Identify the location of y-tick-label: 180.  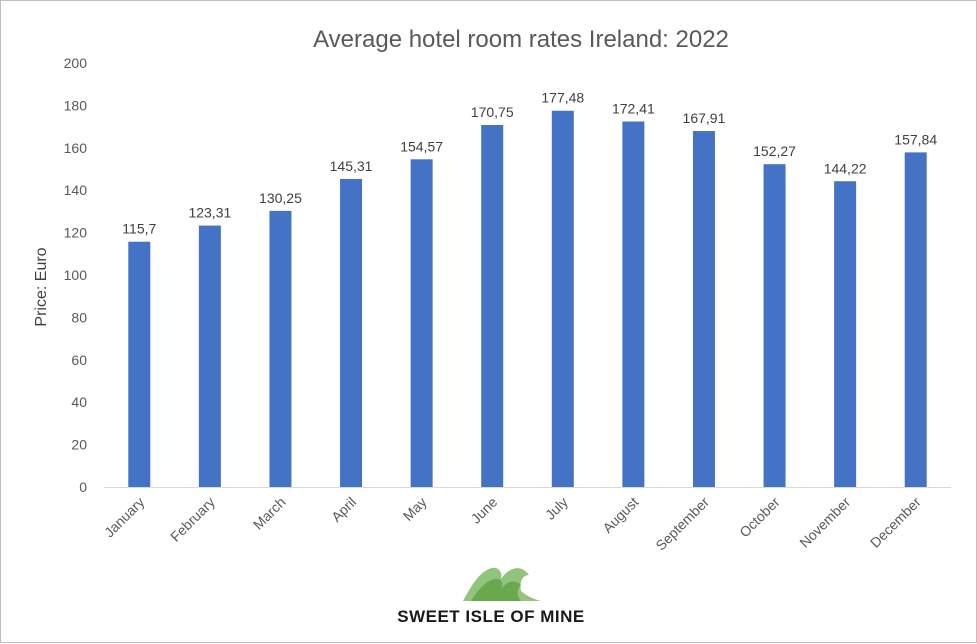
(76, 105).